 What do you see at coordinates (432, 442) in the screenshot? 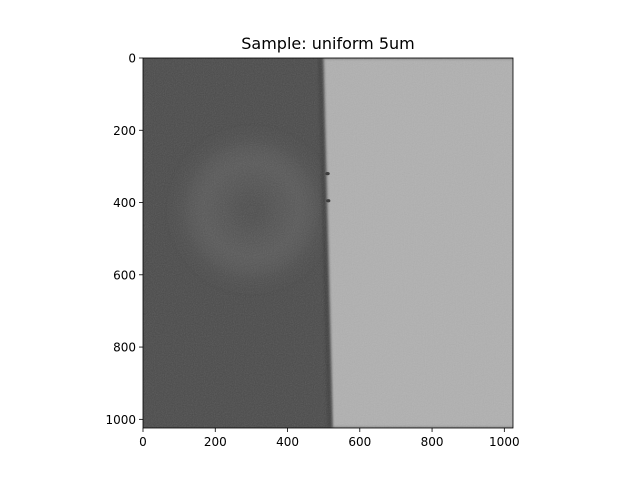
I see `x-tick-label: 800` at bounding box center [432, 442].